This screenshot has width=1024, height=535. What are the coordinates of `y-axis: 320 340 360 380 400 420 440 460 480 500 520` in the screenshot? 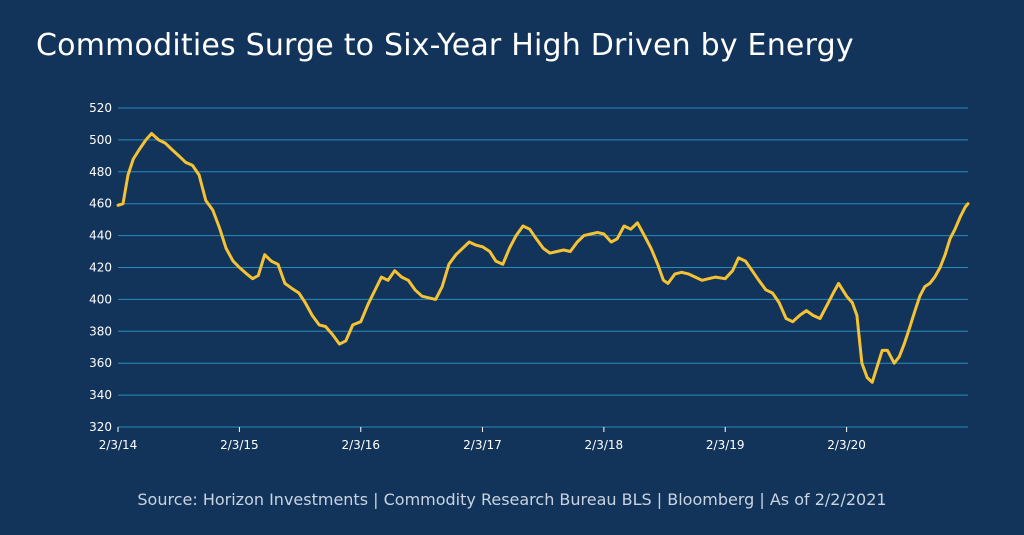 It's located at (100, 267).